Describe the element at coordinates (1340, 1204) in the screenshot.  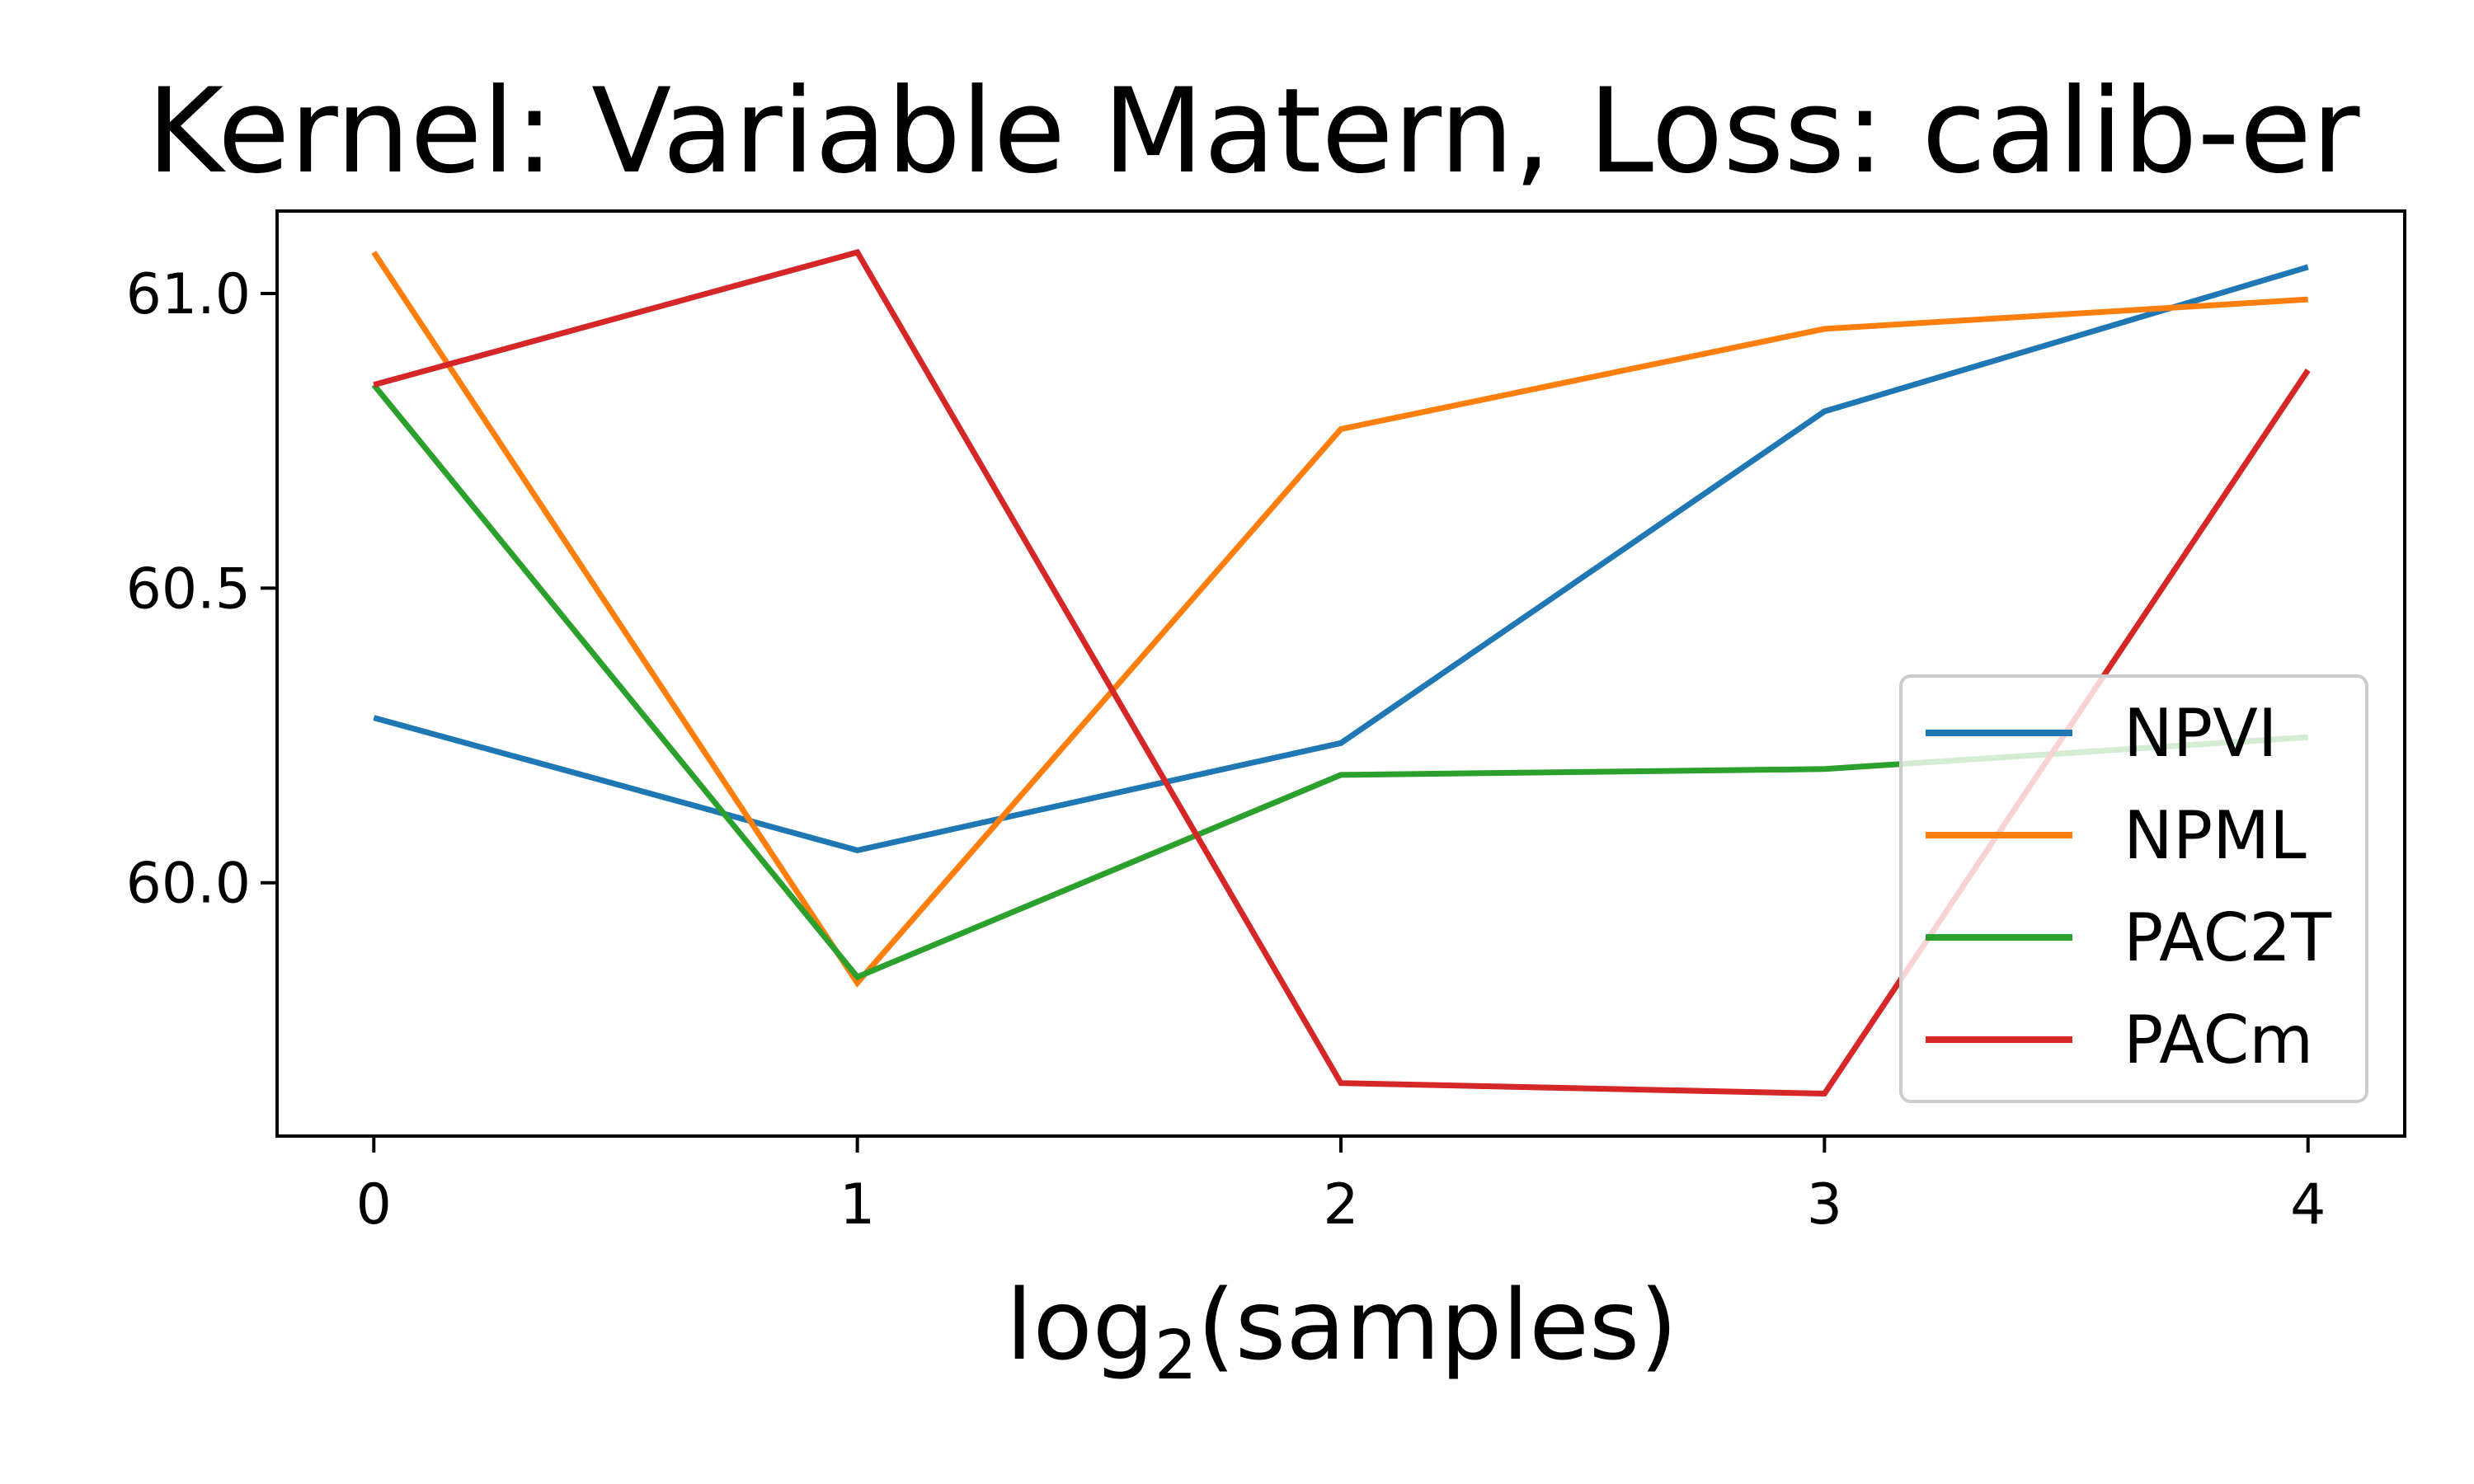
I see `x-tick-label: 2` at that location.